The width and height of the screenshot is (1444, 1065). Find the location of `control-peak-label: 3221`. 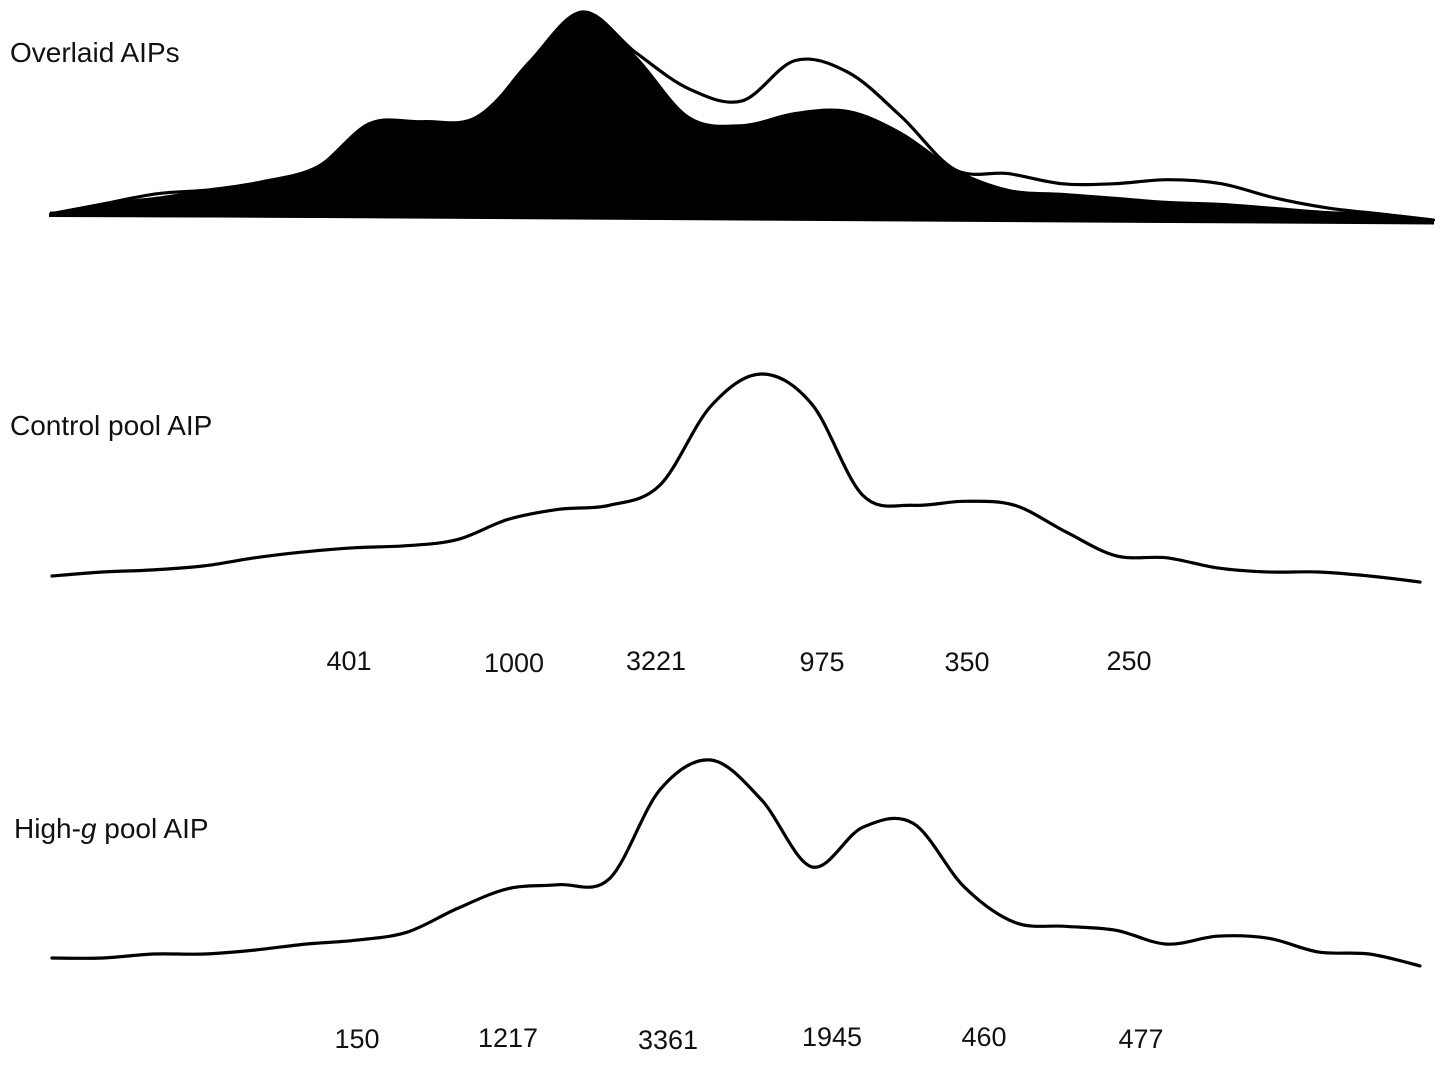

control-peak-label: 3221 is located at coordinates (656, 661).